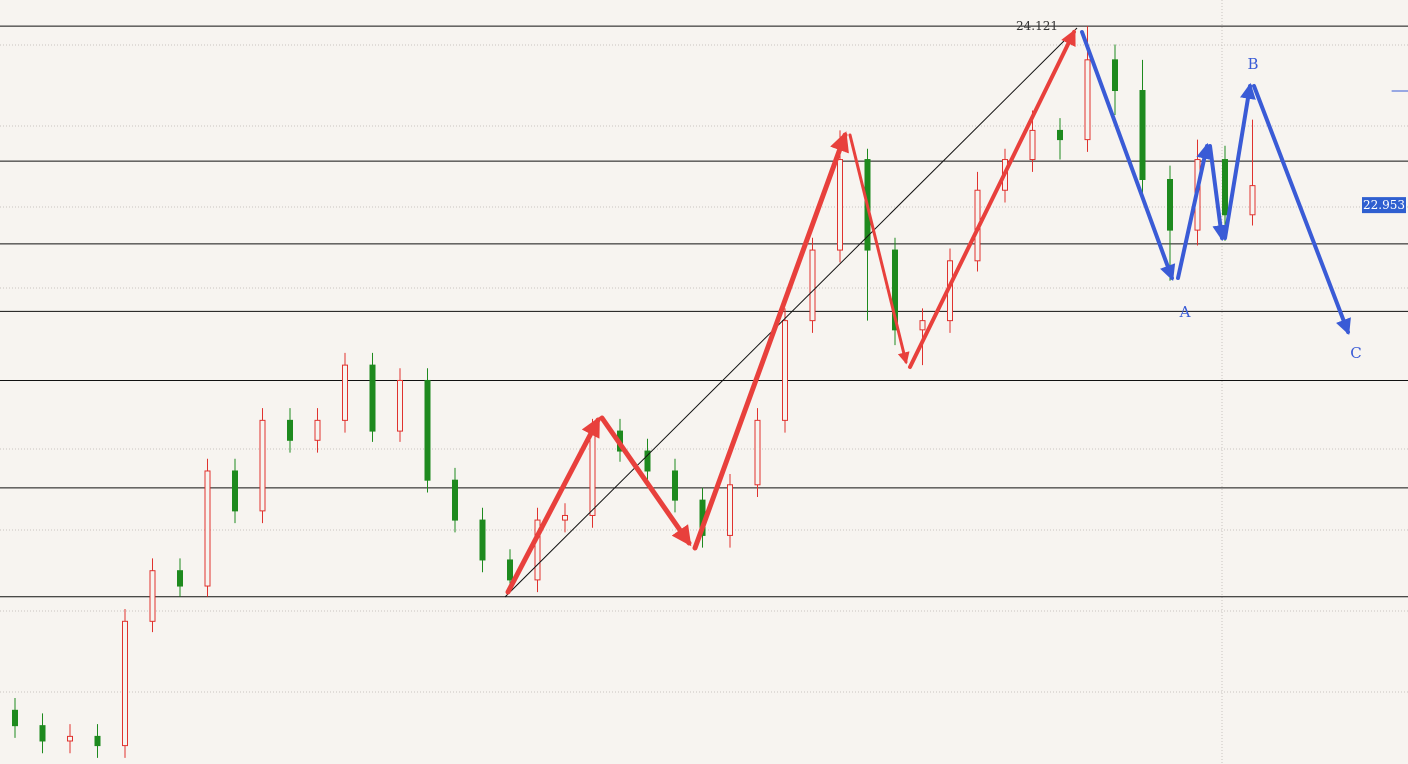  Describe the element at coordinates (1270, 208) in the screenshot. I see `wave-labels: A B C` at that location.